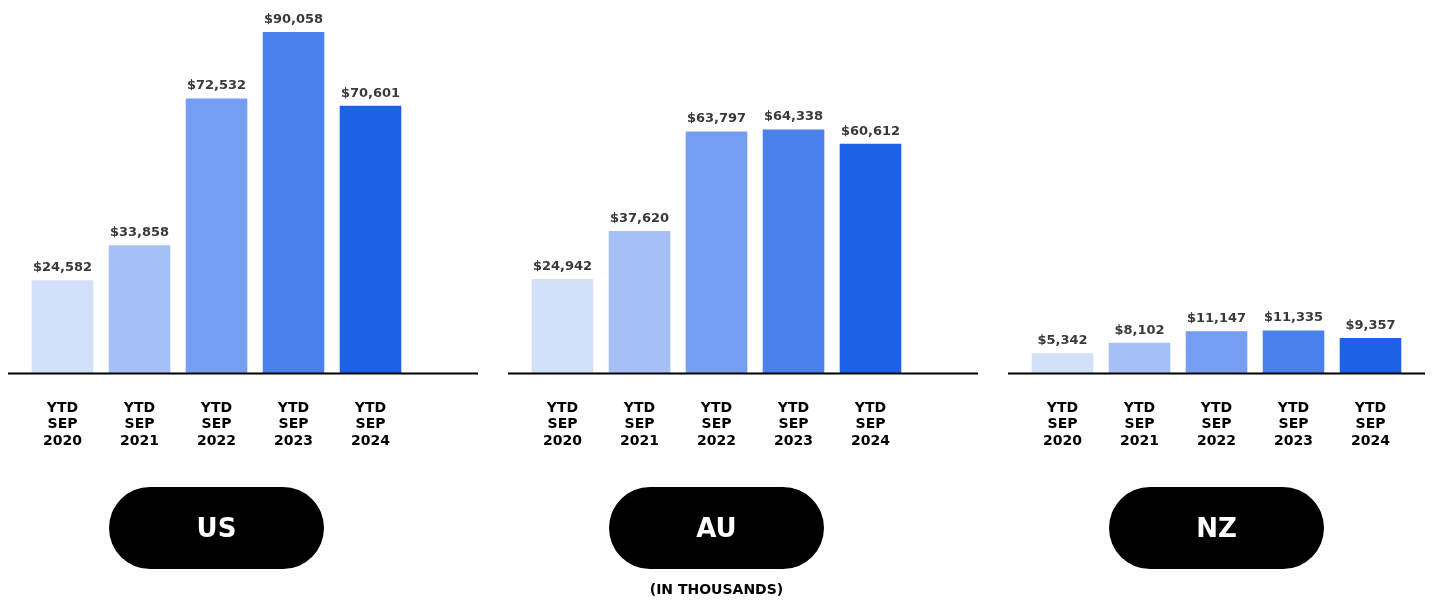  Describe the element at coordinates (370, 92) in the screenshot. I see `data-label: $70,601` at that location.